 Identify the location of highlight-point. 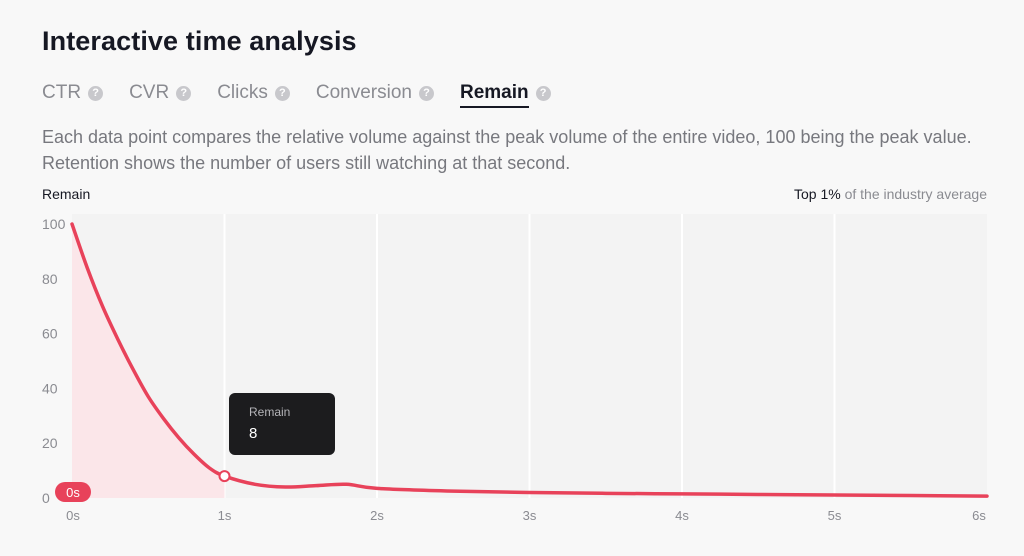
(224, 476).